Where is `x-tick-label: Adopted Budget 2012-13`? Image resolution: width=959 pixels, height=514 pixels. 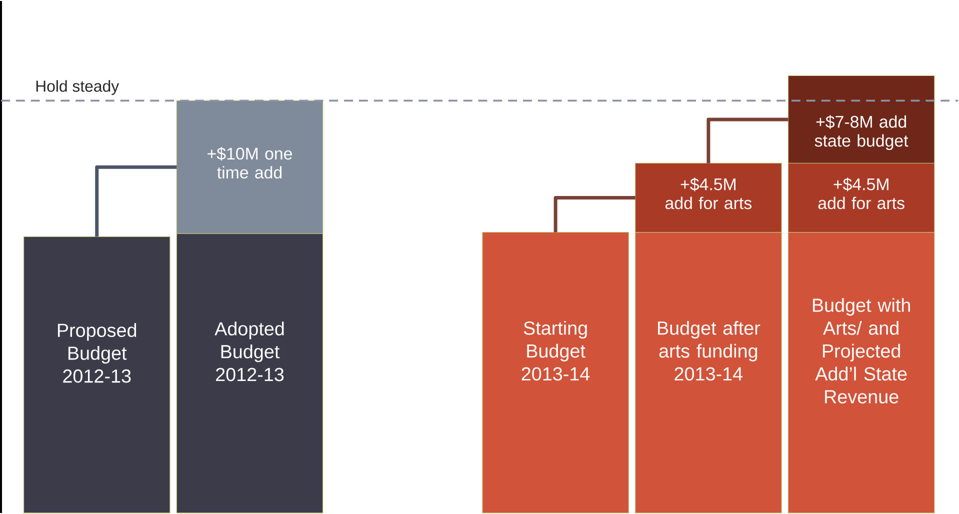
x-tick-label: Adopted Budget 2012-13 is located at coordinates (249, 352).